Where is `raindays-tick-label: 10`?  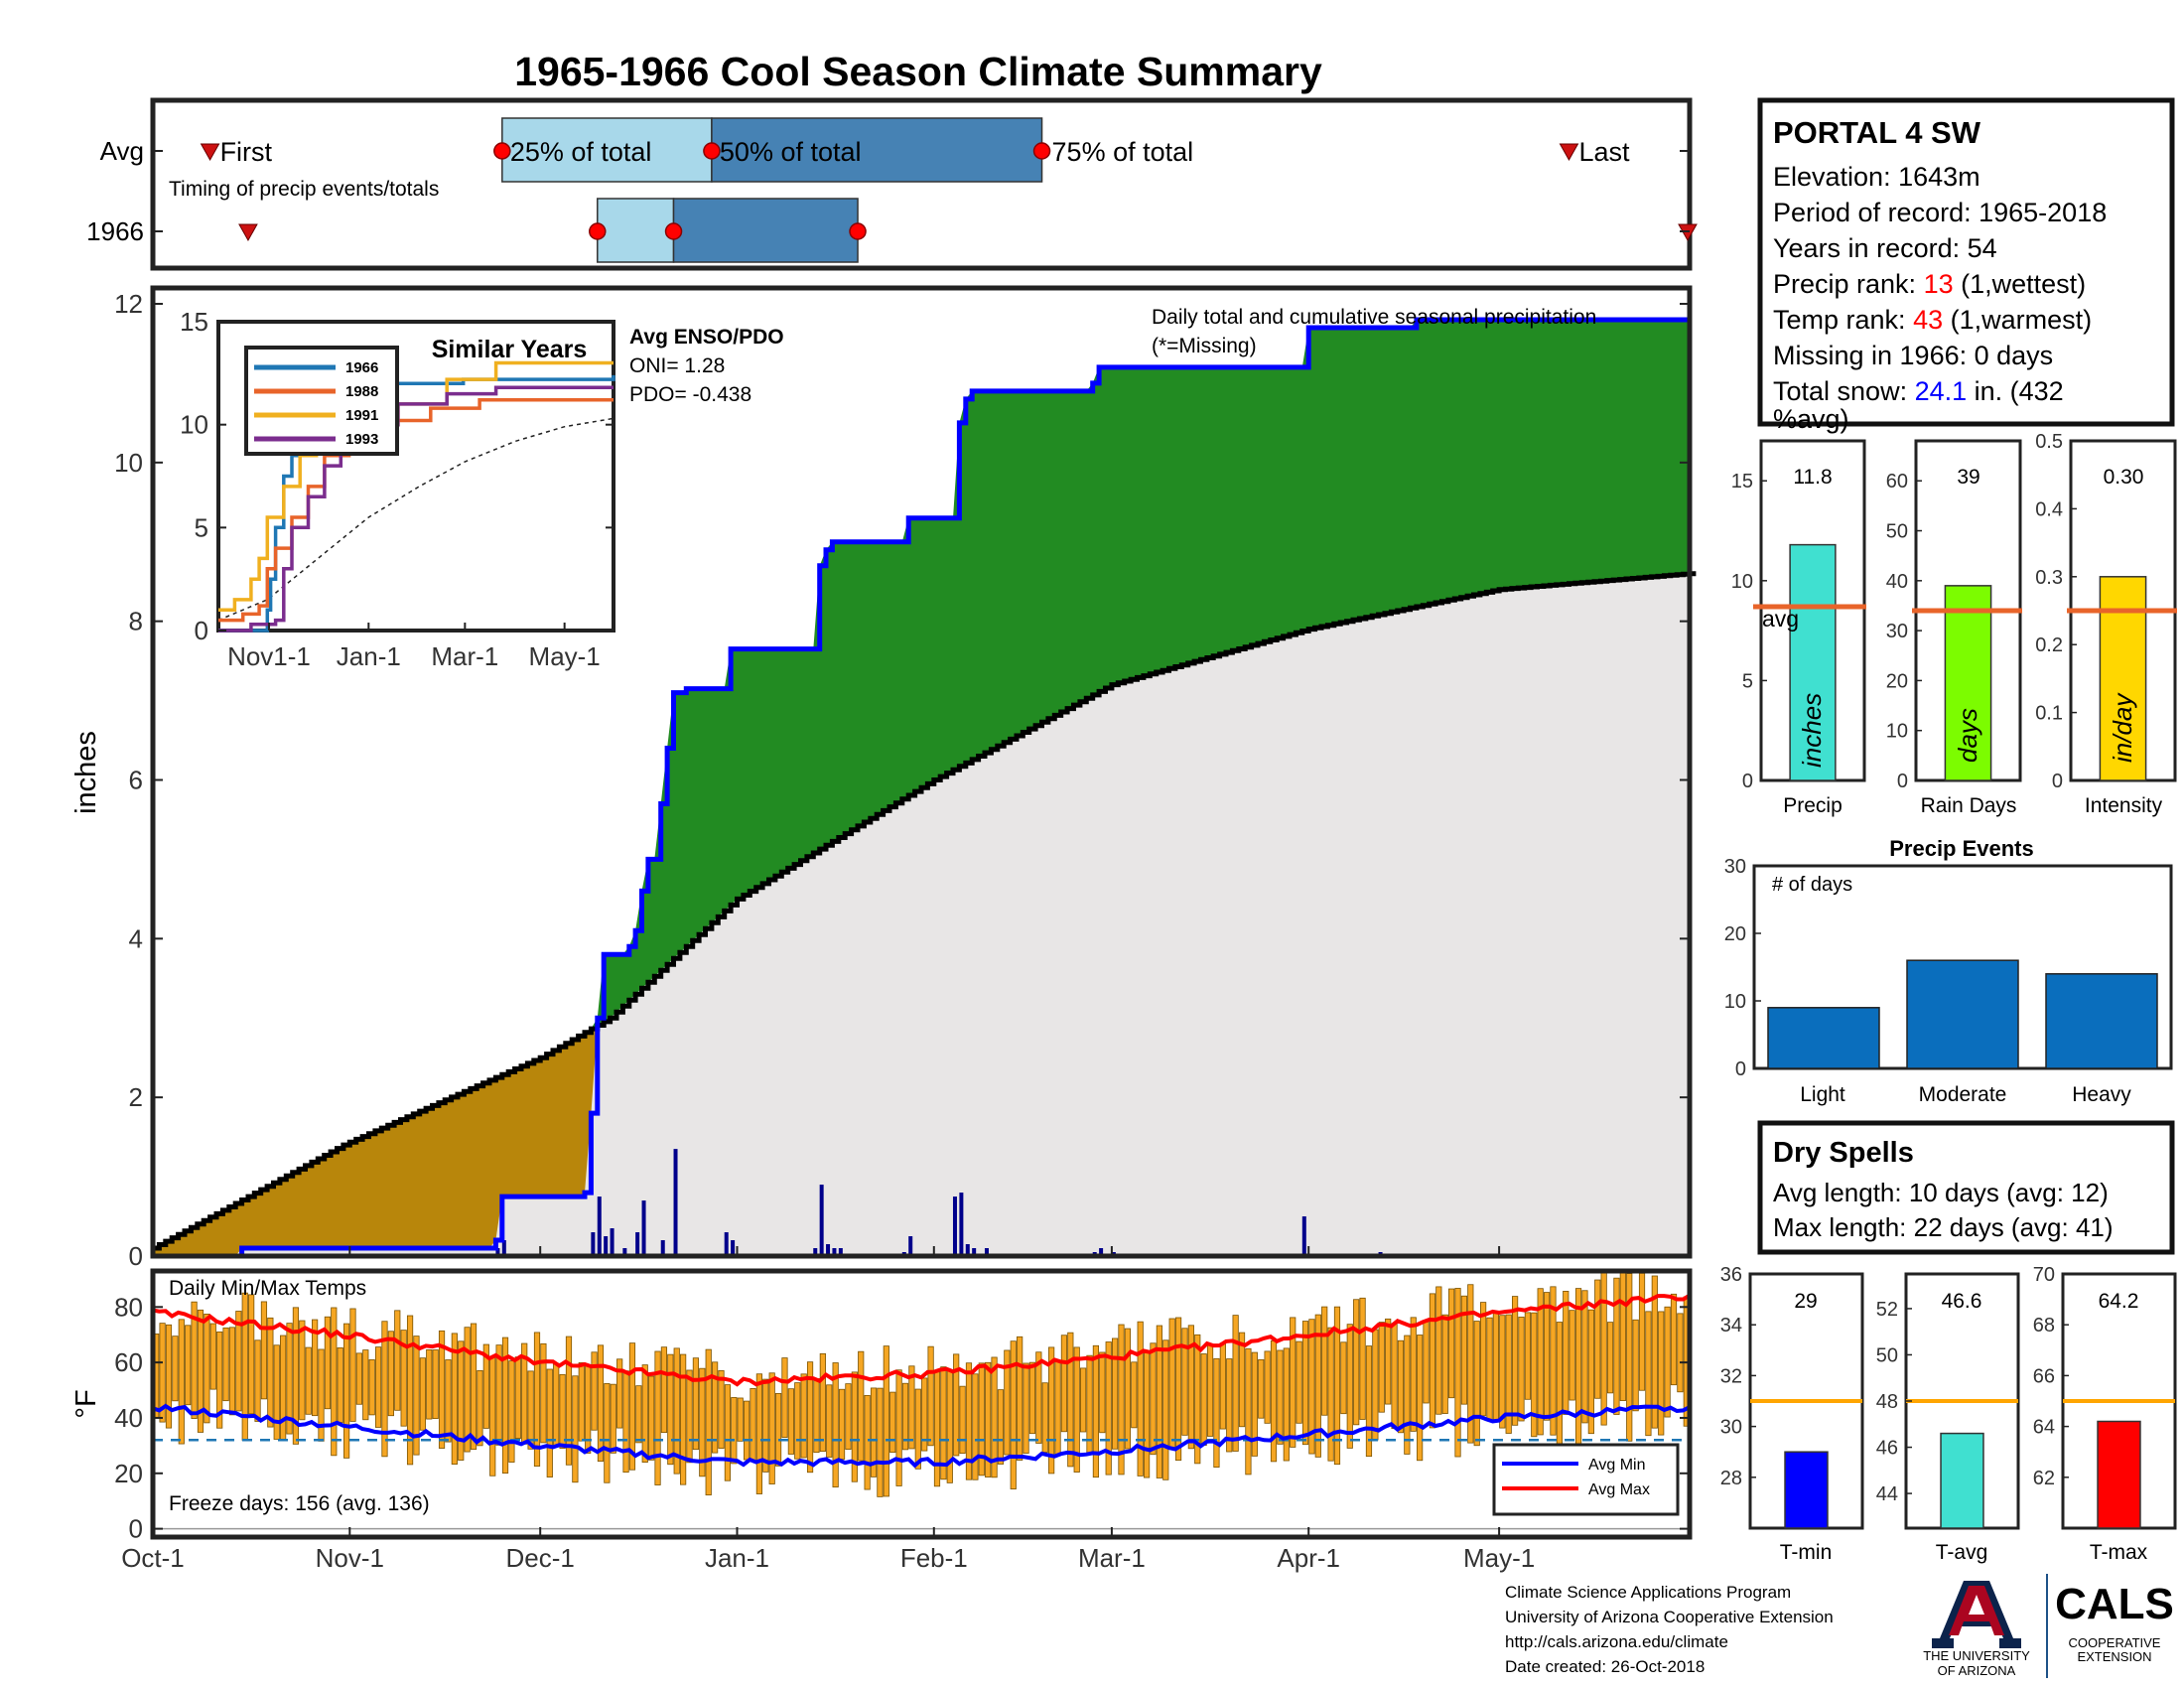 raindays-tick-label: 10 is located at coordinates (1897, 732).